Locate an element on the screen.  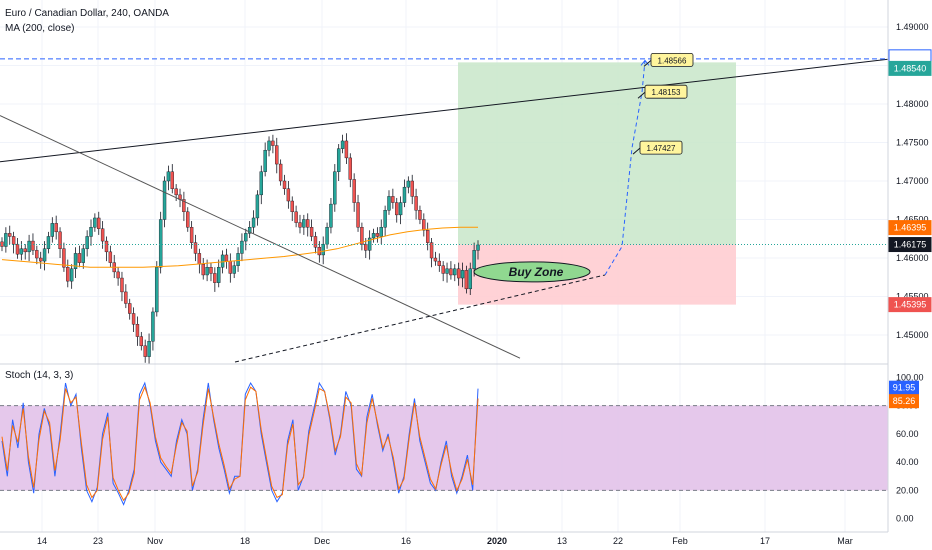
profit-zone is located at coordinates (597, 153).